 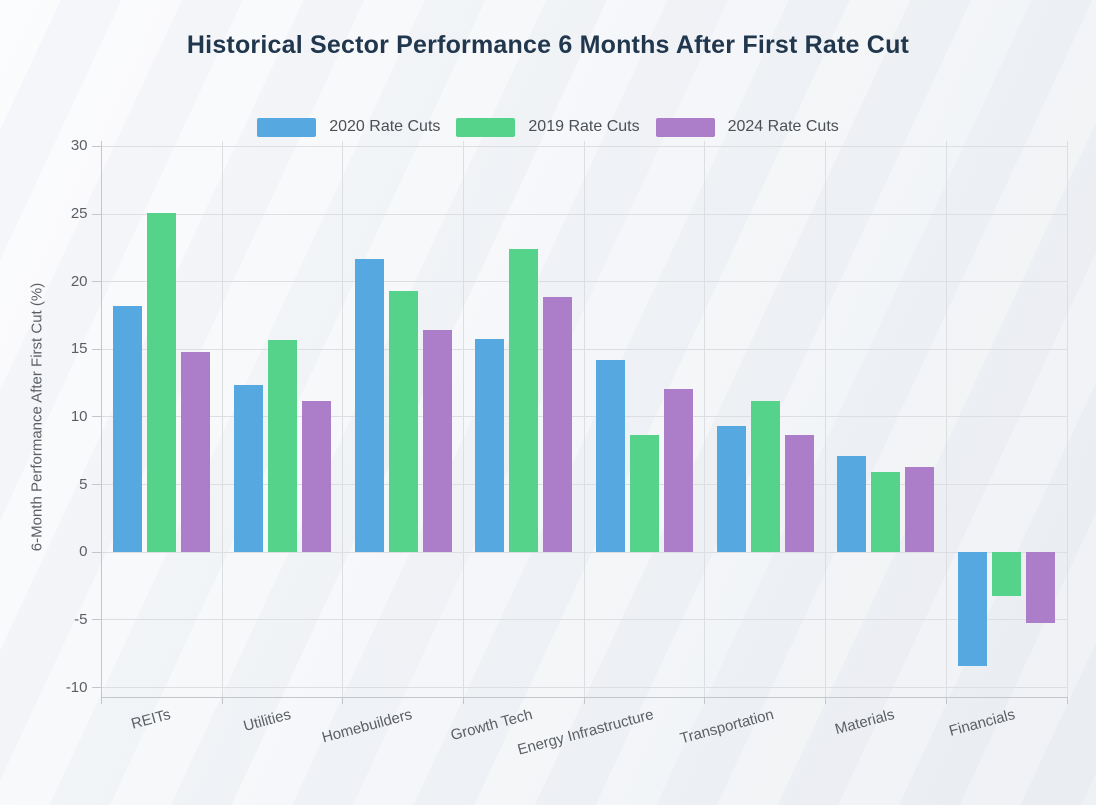 What do you see at coordinates (524, 401) in the screenshot?
I see `bar-2019-rate-cuts-growth-tech` at bounding box center [524, 401].